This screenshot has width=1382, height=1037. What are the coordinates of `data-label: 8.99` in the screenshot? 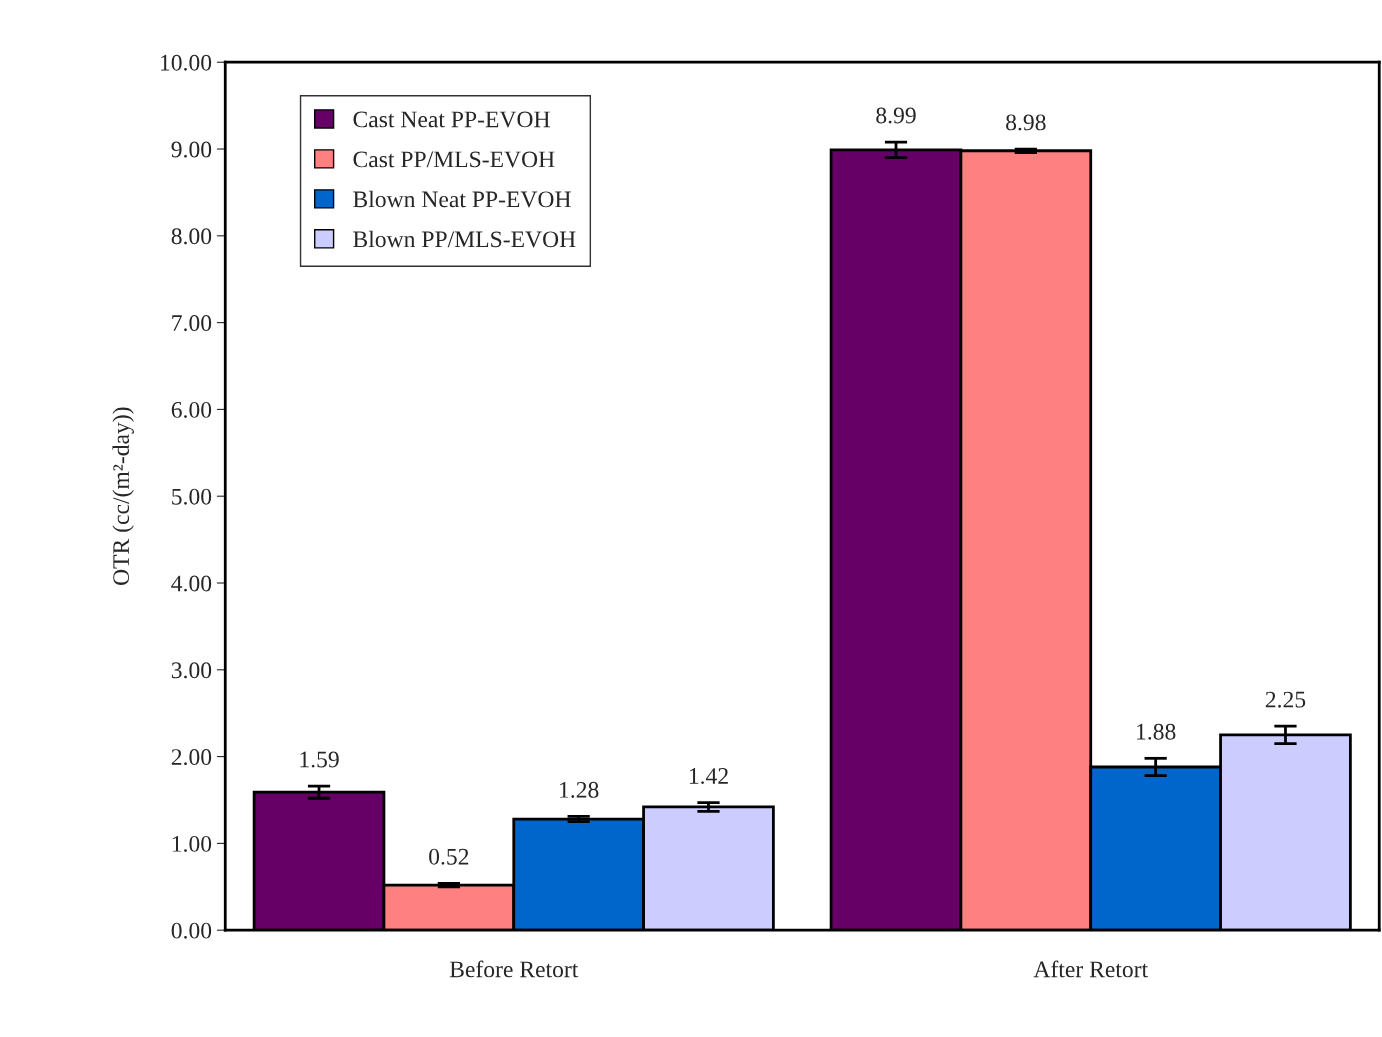 It's located at (896, 115).